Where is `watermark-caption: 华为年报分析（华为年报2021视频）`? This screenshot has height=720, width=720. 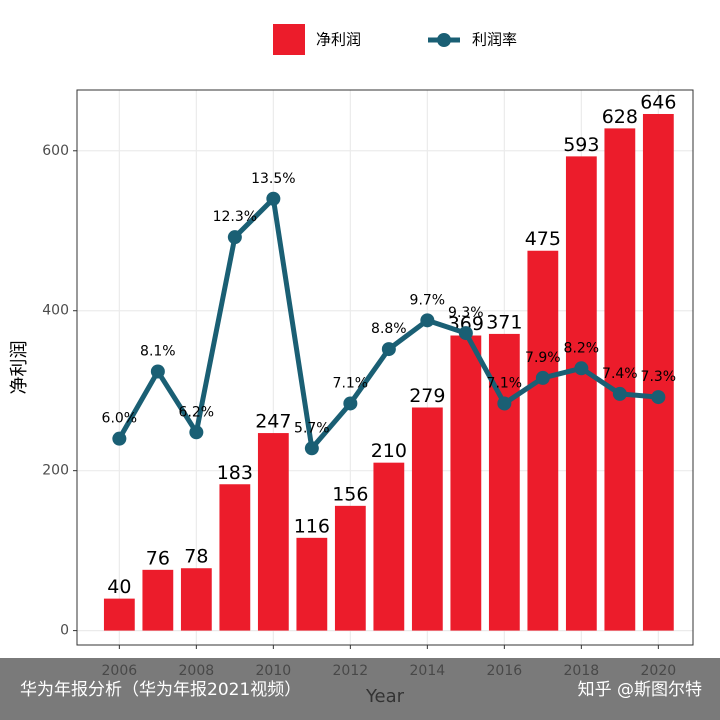
watermark-caption: 华为年报分析（华为年报2021视频） is located at coordinates (160, 690).